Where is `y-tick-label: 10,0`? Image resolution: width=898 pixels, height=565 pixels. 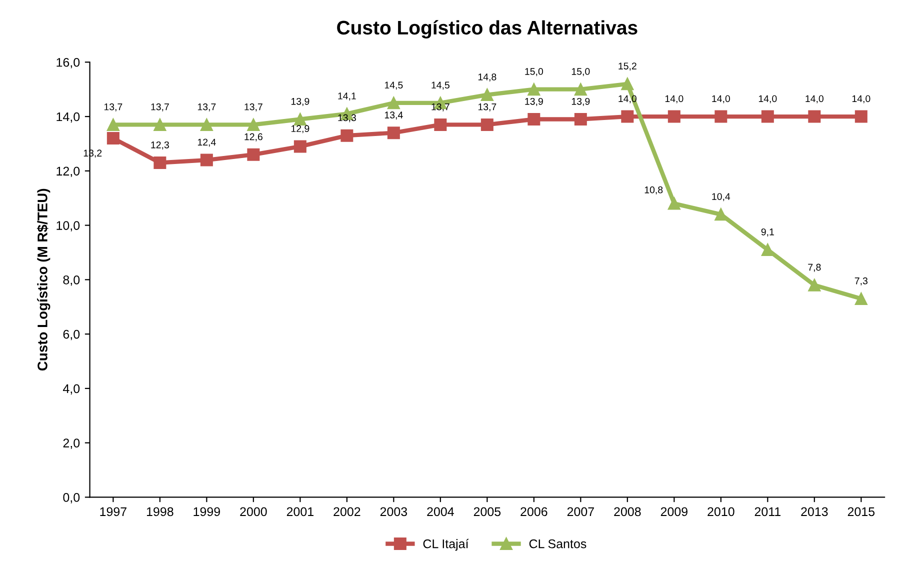
y-tick-label: 10,0 is located at coordinates (68, 226).